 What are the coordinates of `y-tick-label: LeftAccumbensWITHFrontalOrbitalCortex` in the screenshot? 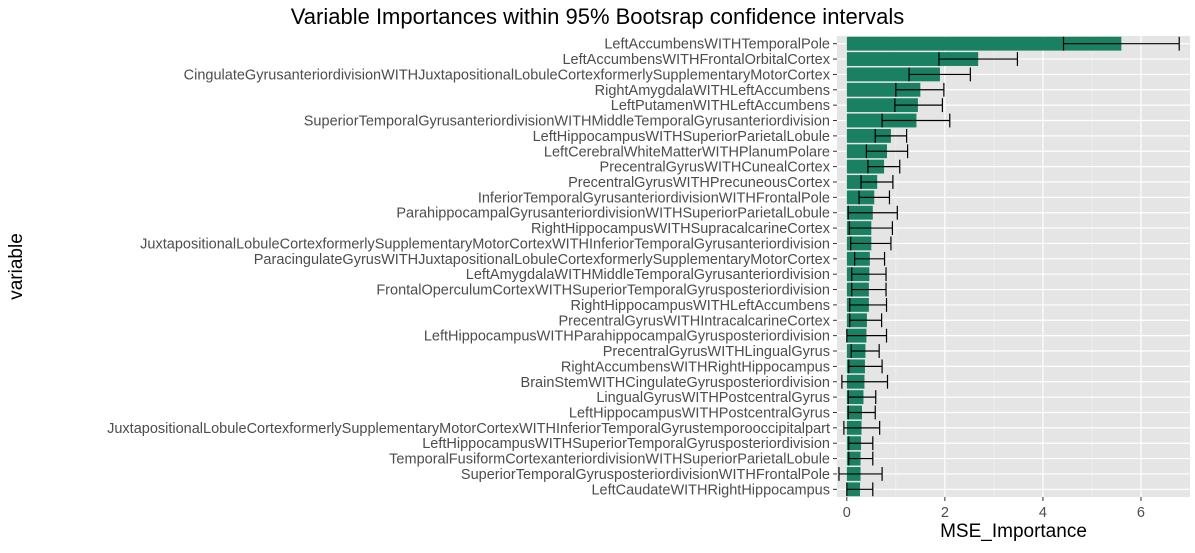 It's located at (696, 60).